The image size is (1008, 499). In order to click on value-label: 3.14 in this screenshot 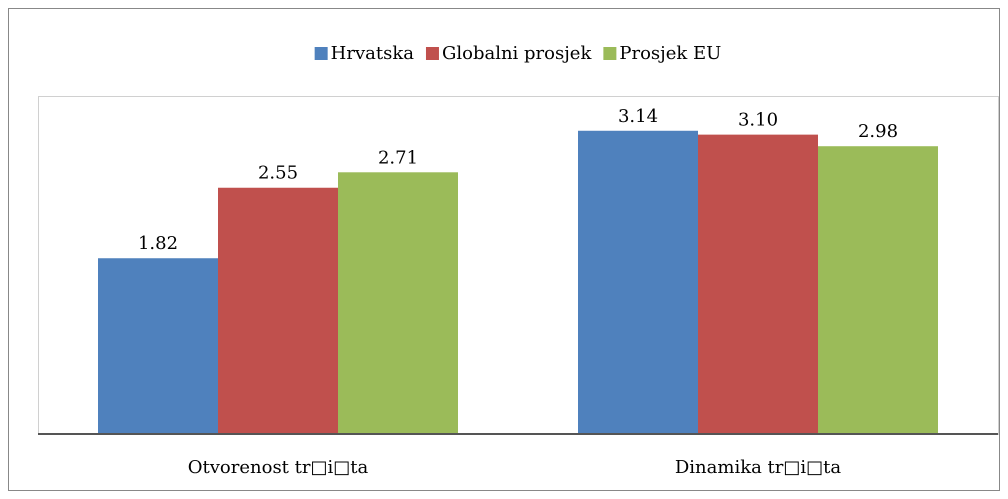, I will do `click(638, 116)`.